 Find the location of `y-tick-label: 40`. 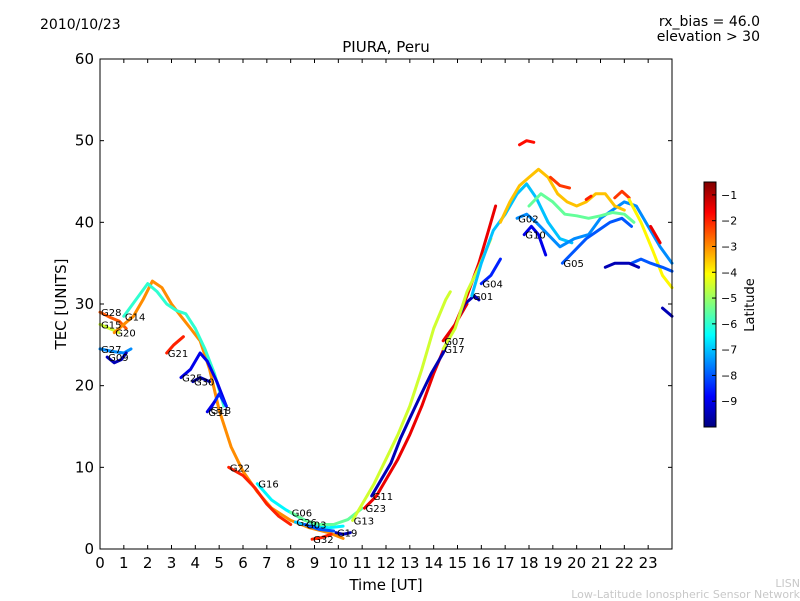

y-tick-label: 40 is located at coordinates (84, 222).